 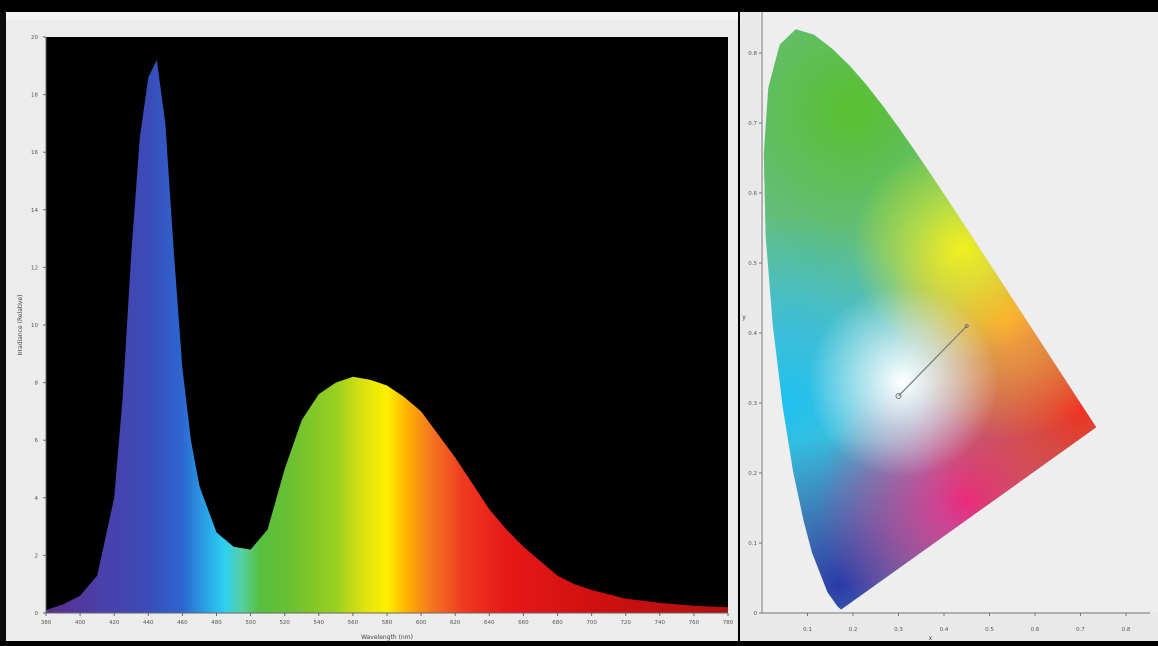 I want to click on x-tick-label: 720, so click(x=625, y=623).